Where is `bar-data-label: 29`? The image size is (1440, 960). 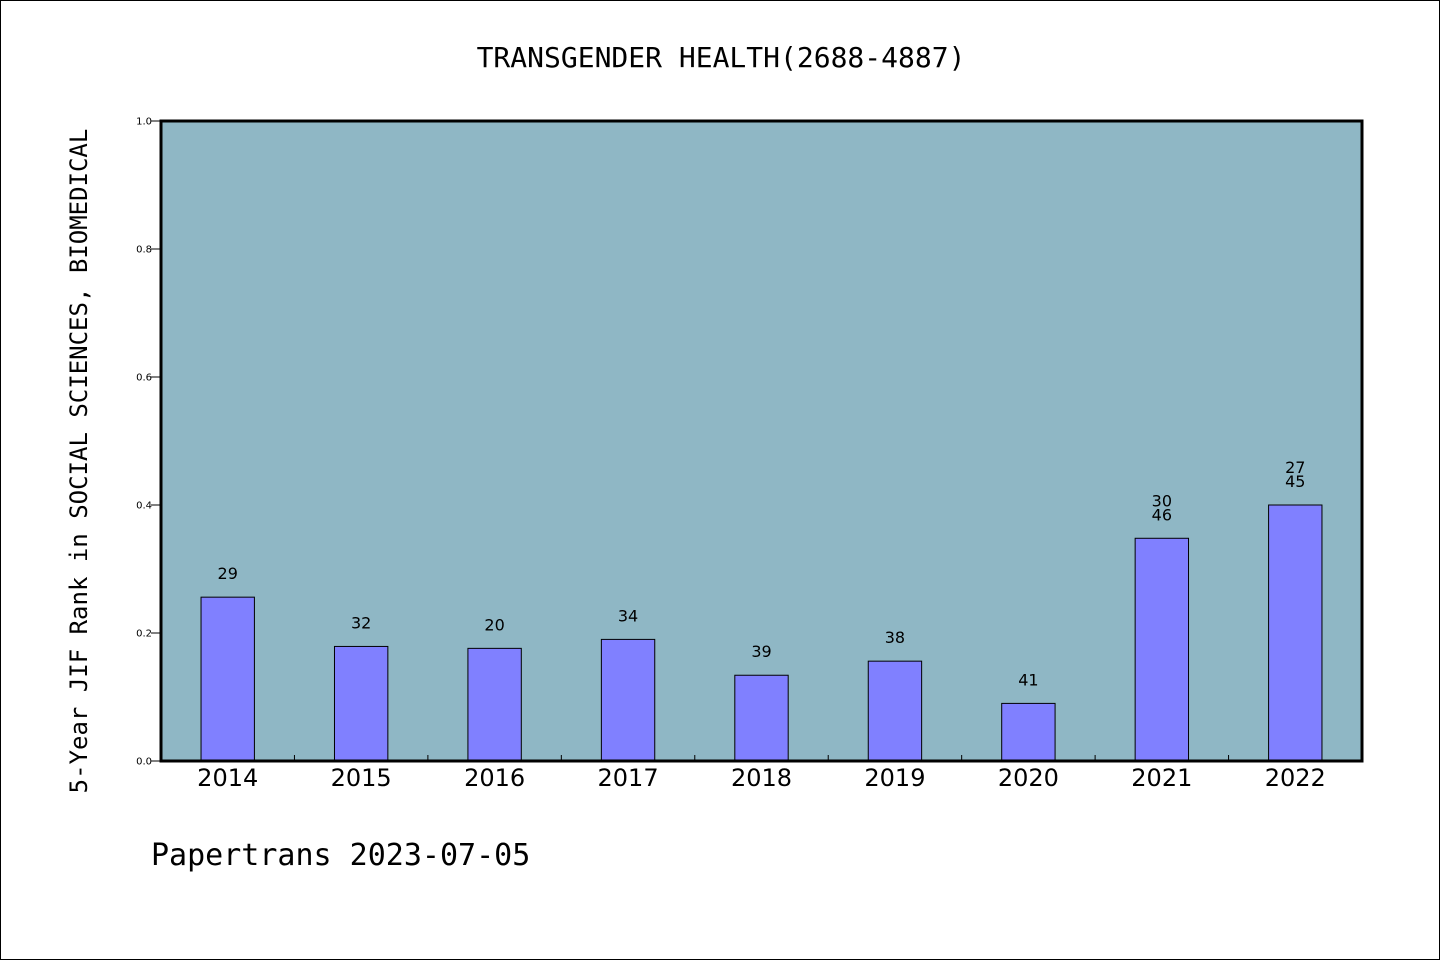
bar-data-label: 29 is located at coordinates (228, 573).